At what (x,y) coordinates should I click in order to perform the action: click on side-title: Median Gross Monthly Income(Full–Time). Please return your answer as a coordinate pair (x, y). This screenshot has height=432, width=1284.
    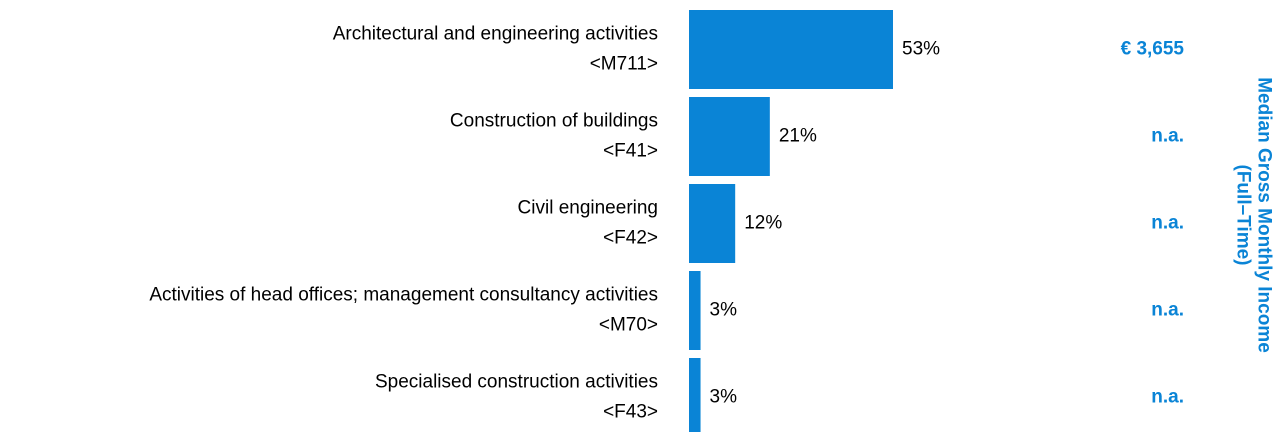
    Looking at the image, I should click on (1253, 215).